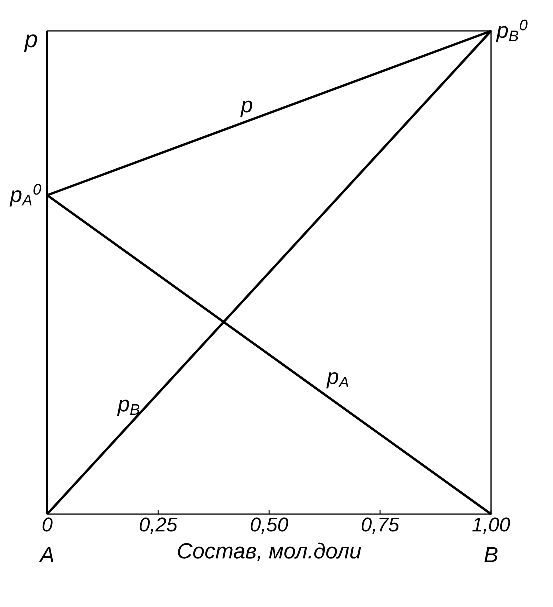 The height and width of the screenshot is (607, 553). I want to click on text: p$_{B}$0, so click(512, 31).